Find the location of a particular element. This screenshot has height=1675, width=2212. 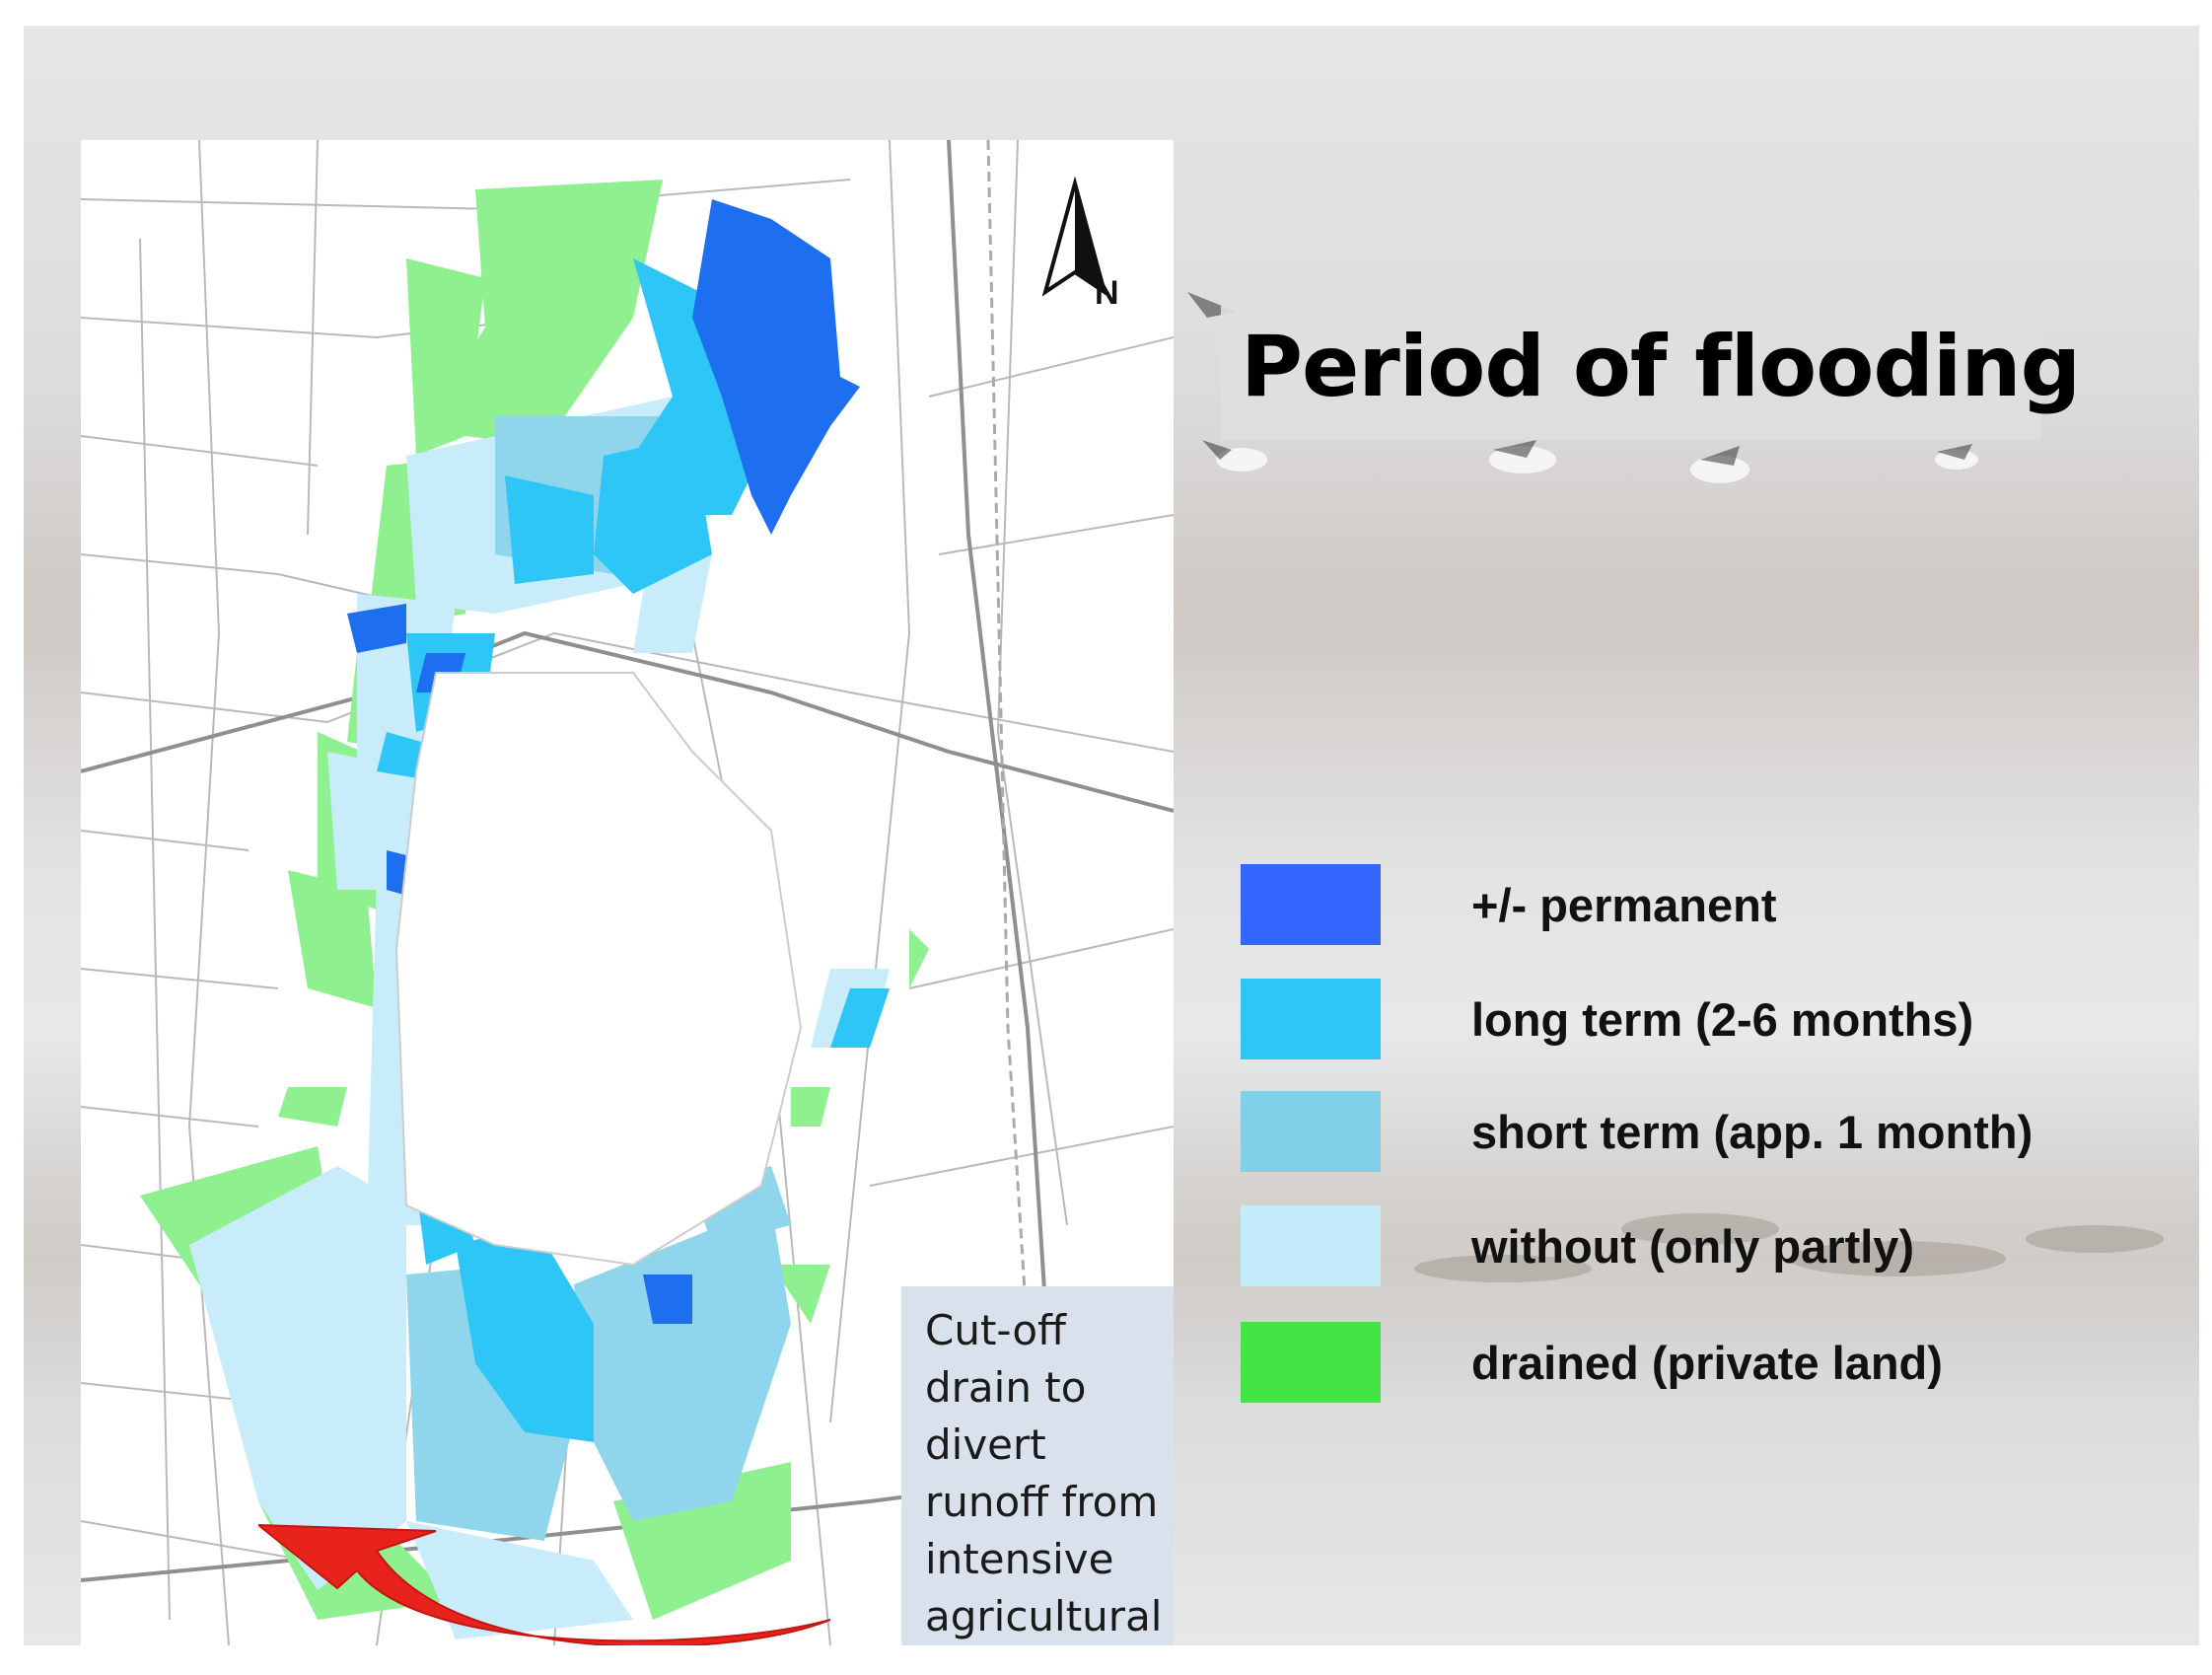

legend-item-without: without (only partly) is located at coordinates (1714, 1246).